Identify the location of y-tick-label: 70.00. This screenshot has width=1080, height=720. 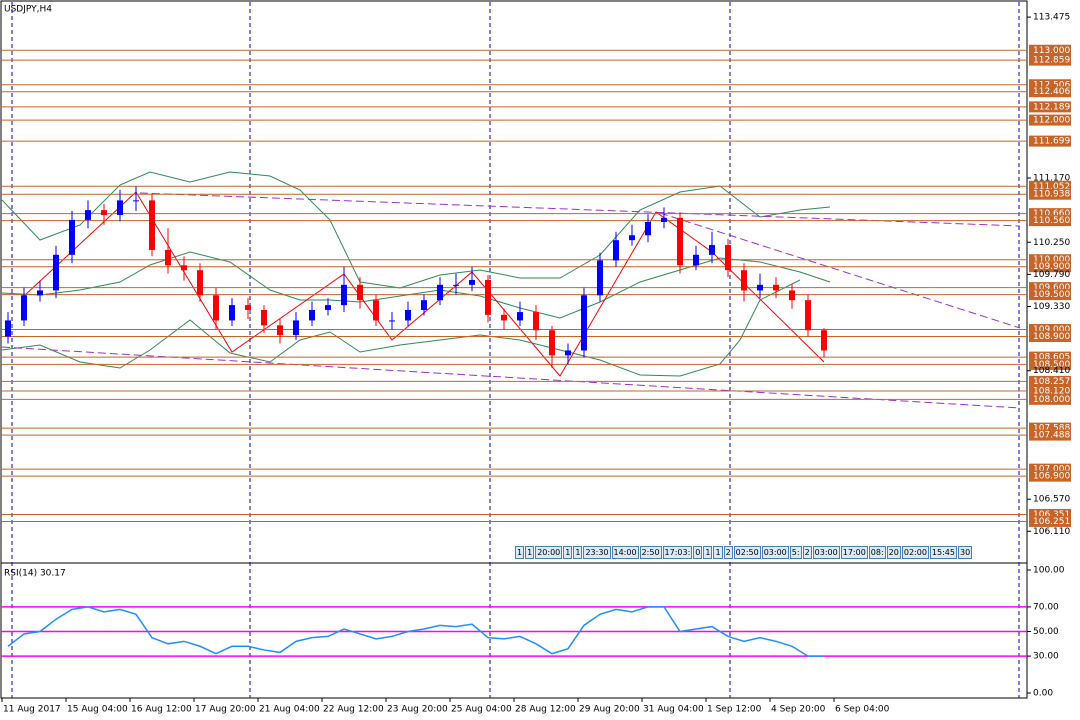
(1046, 607).